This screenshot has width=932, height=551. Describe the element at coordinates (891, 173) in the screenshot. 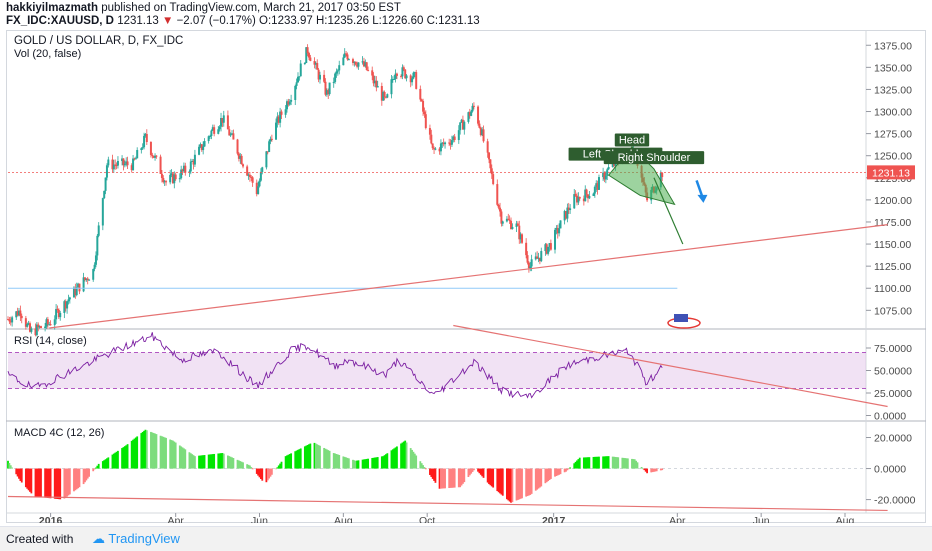

I see `last-price-tag-label: 1231.13` at that location.